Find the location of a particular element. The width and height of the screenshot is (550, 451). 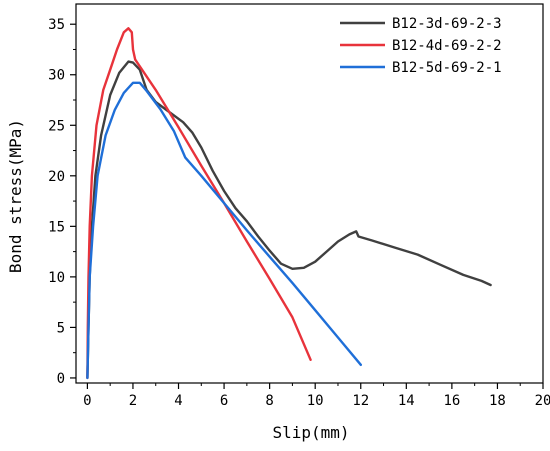

x-tick-label-10: 10 is located at coordinates (315, 401).